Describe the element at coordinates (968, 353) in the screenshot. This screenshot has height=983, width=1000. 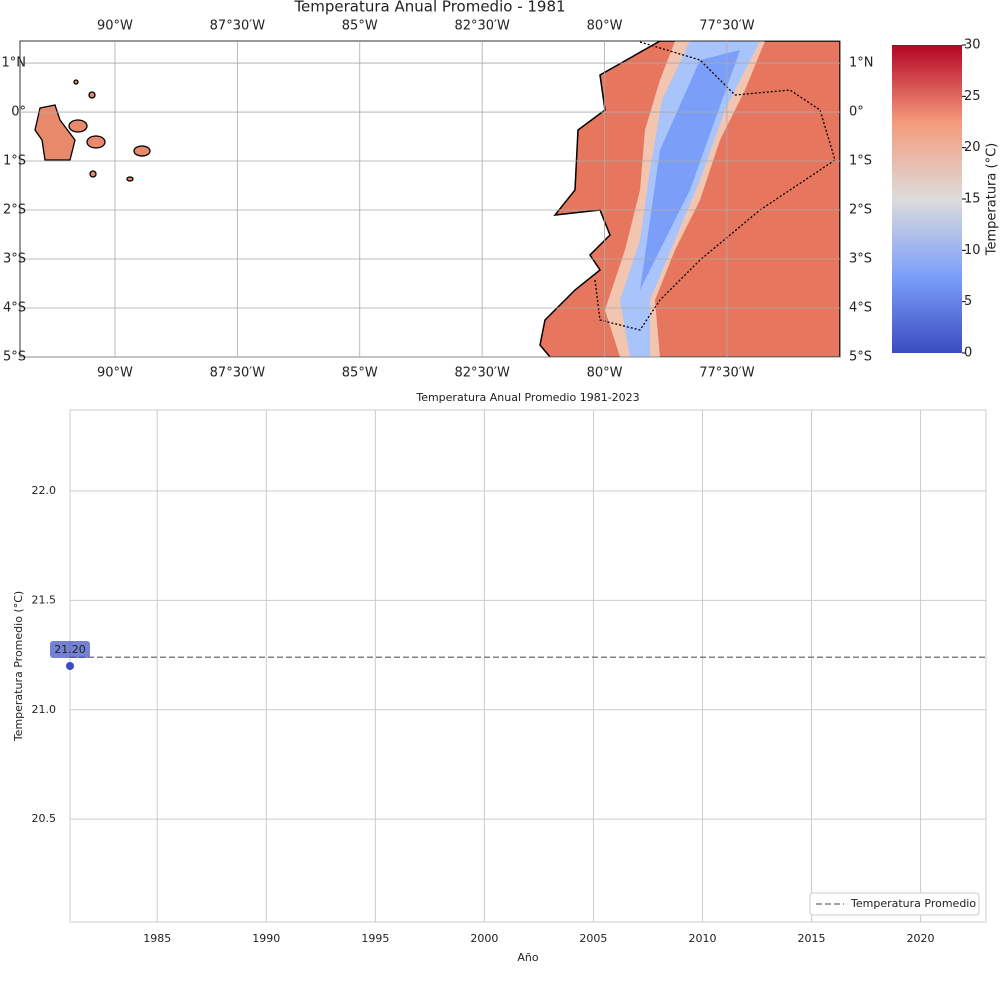
I see `colorbar-tick-label: 0` at that location.